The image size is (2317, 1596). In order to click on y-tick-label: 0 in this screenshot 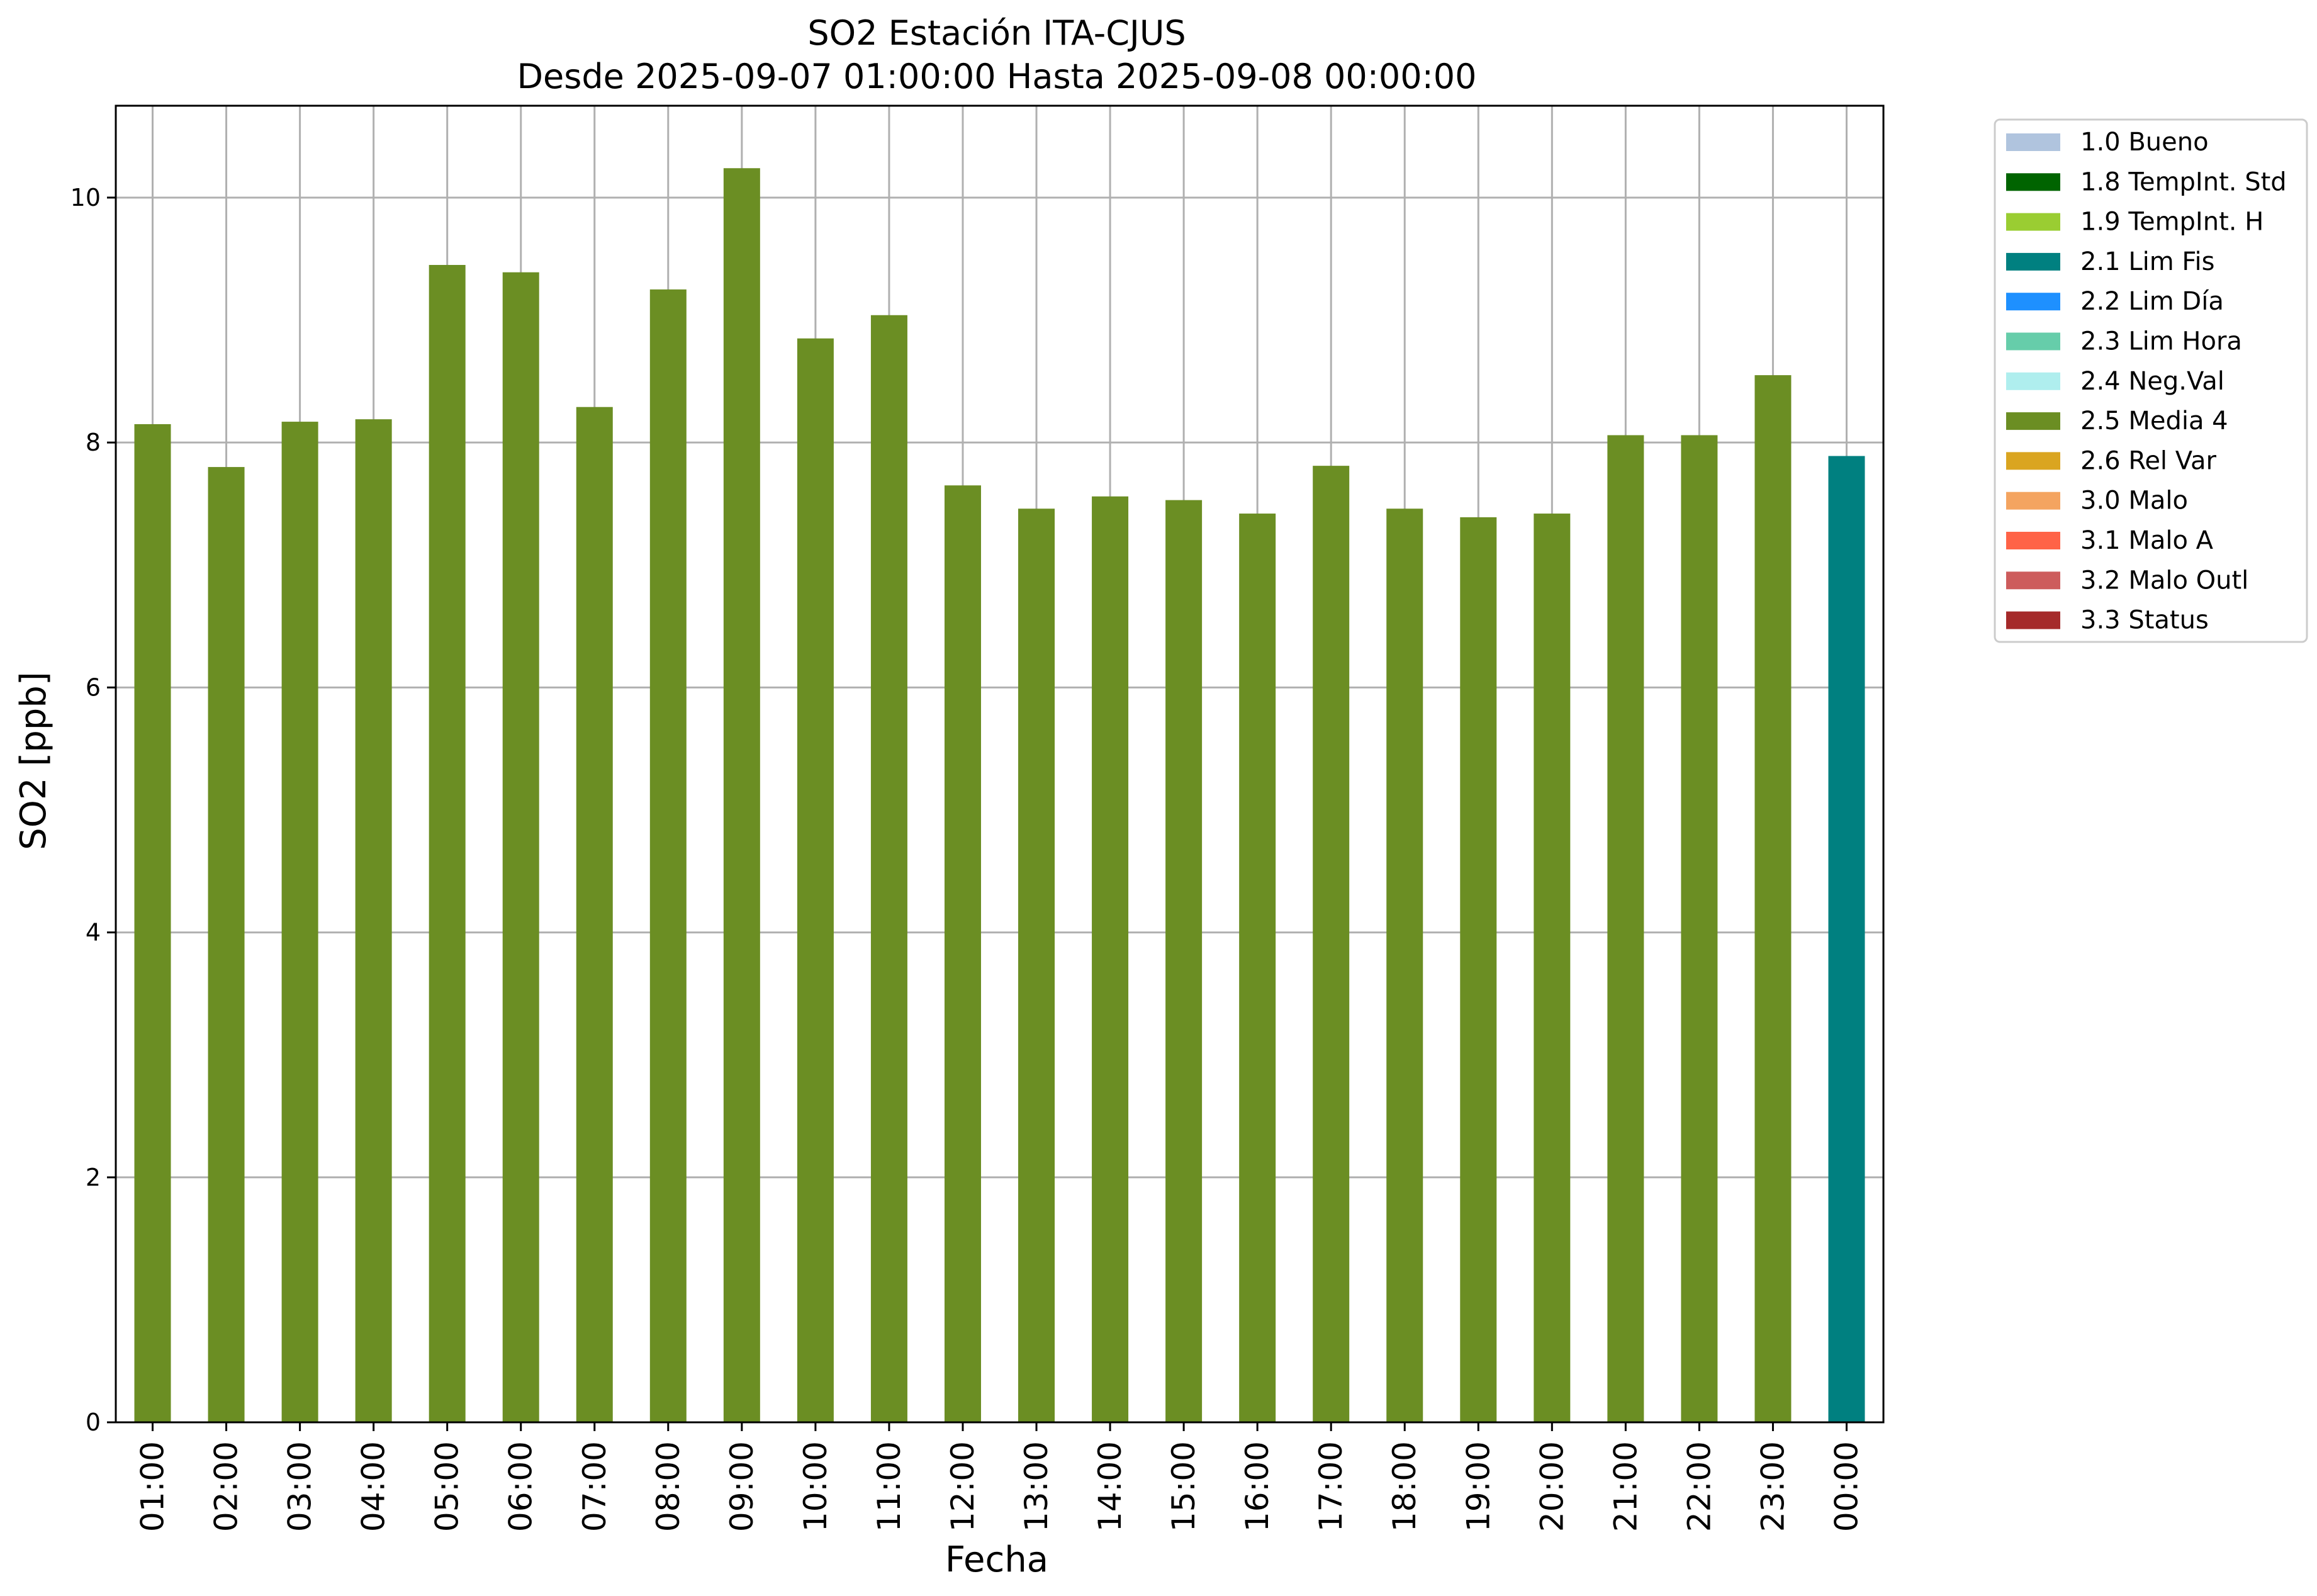, I will do `click(94, 1422)`.